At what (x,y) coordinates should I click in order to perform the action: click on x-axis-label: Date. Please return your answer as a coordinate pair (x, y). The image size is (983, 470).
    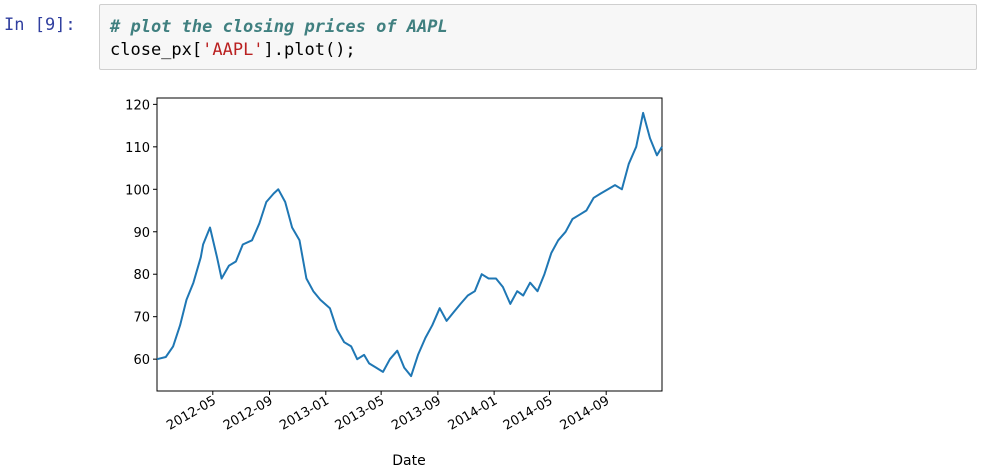
    Looking at the image, I should click on (408, 461).